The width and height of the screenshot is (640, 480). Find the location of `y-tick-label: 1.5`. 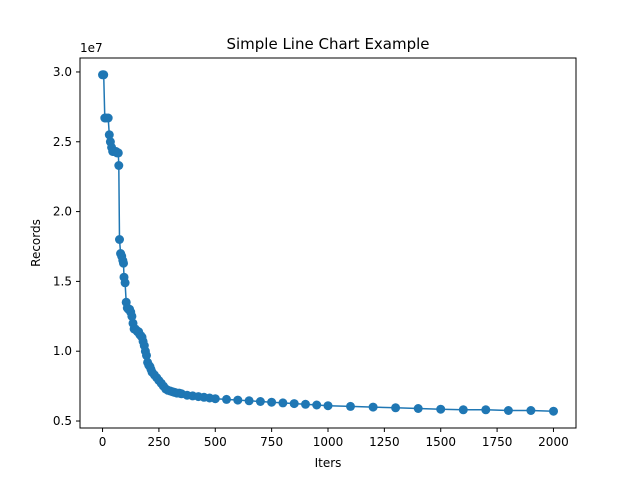

y-tick-label: 1.5 is located at coordinates (62, 281).